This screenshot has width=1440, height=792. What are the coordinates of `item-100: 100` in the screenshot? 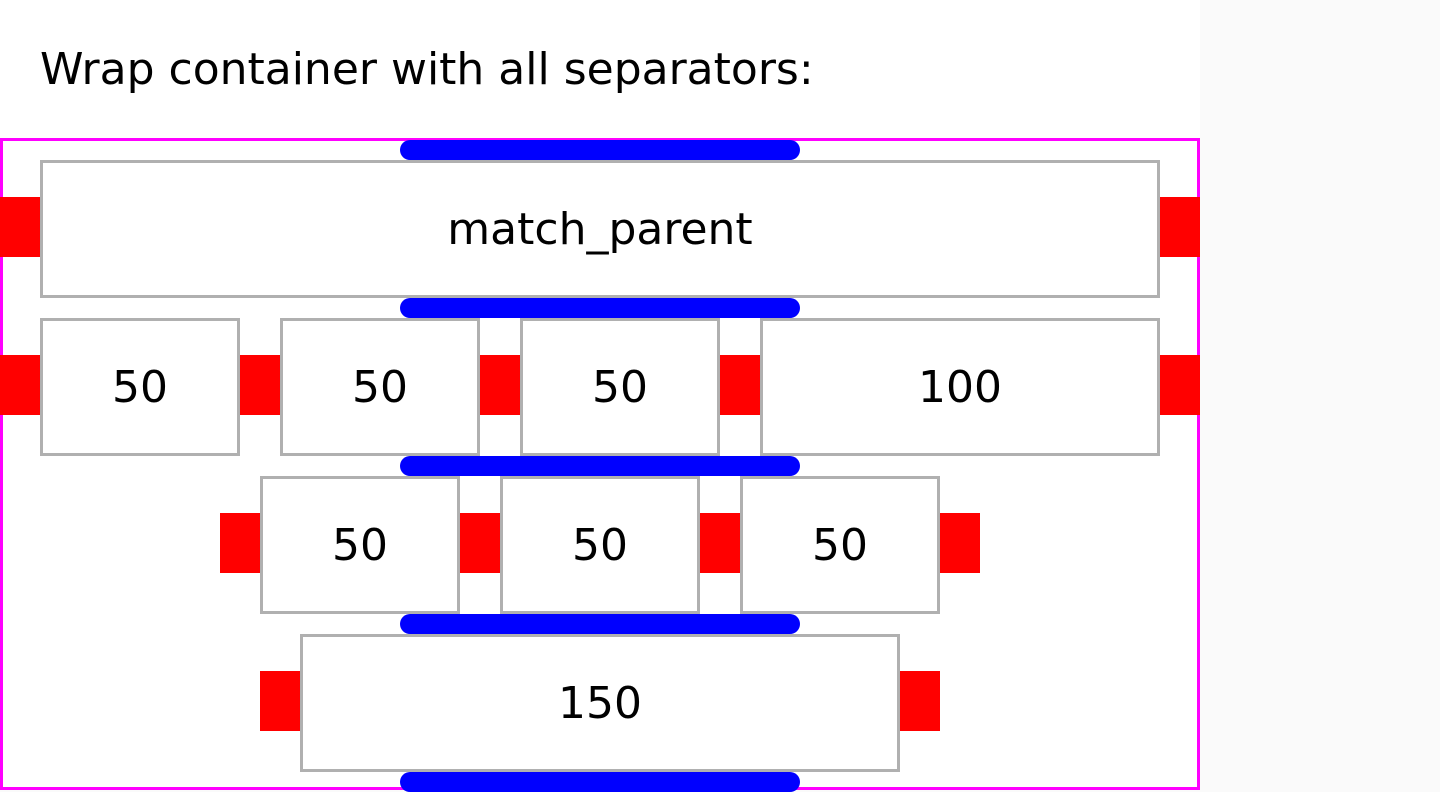 It's located at (960, 387).